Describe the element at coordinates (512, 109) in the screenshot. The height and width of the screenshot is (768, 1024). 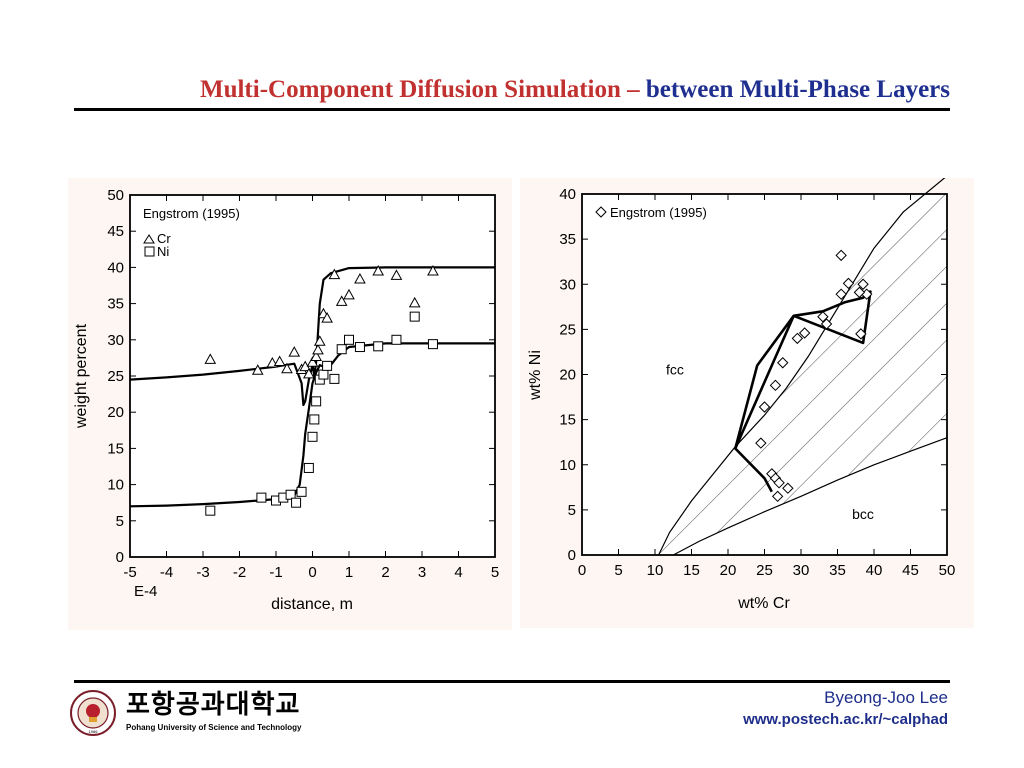
I see `title-underline` at that location.